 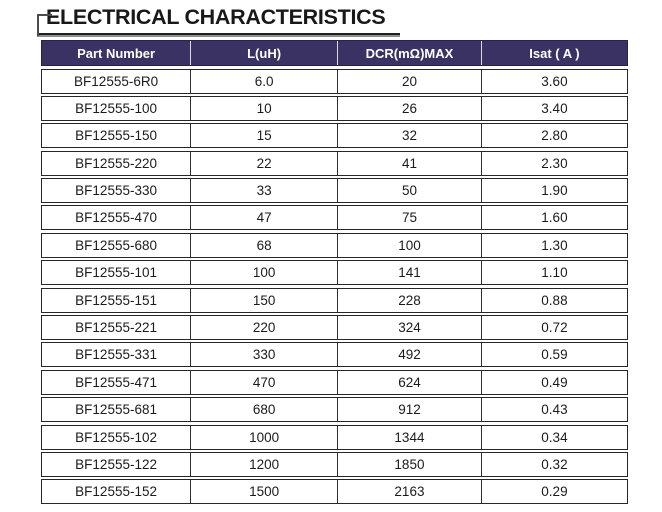 What do you see at coordinates (117, 218) in the screenshot?
I see `part-number-cell: BF12555-470` at bounding box center [117, 218].